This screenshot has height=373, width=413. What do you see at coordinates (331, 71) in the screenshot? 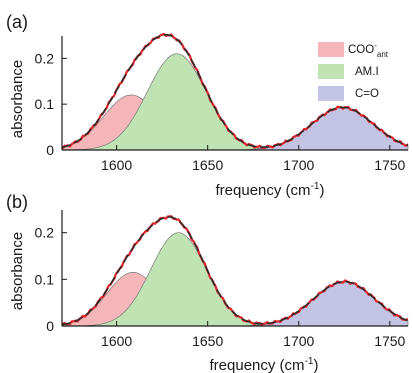
I see `legend-swatch-ami` at bounding box center [331, 71].